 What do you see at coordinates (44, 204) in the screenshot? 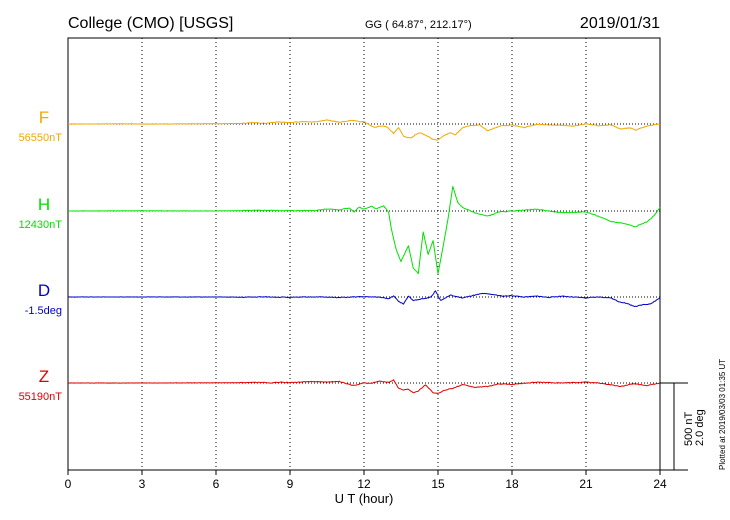
I see `series-name-H: H` at bounding box center [44, 204].